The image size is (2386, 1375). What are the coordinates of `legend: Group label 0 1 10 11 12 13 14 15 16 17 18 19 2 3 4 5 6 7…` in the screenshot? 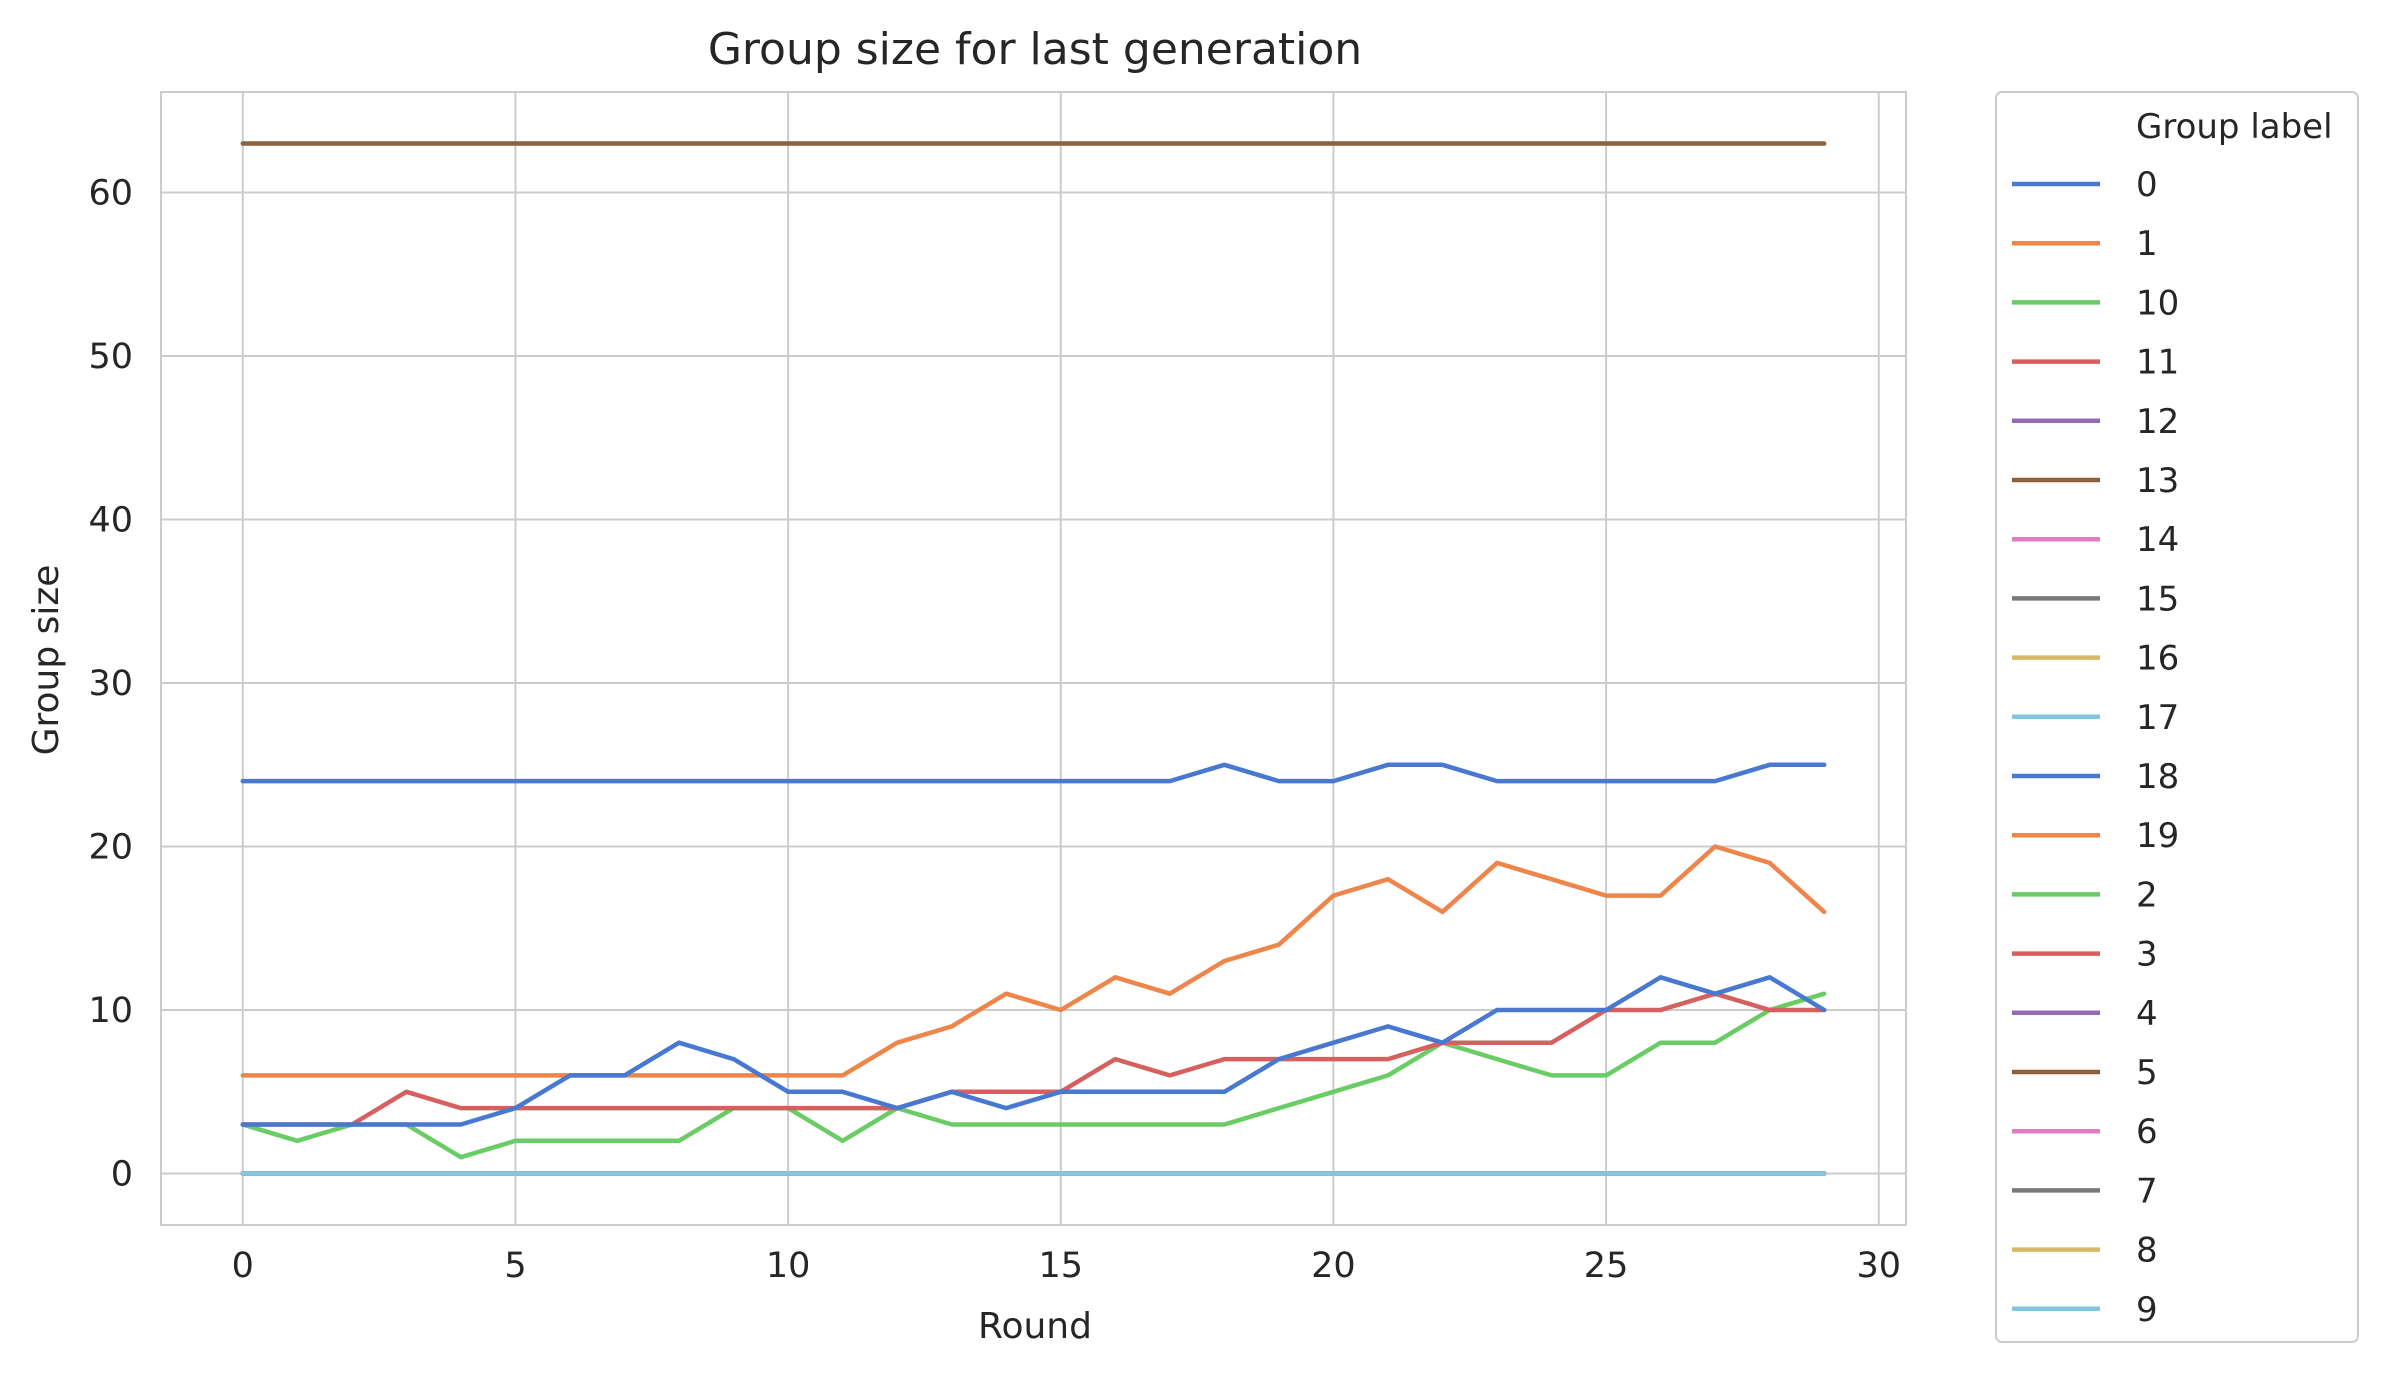 It's located at (2177, 717).